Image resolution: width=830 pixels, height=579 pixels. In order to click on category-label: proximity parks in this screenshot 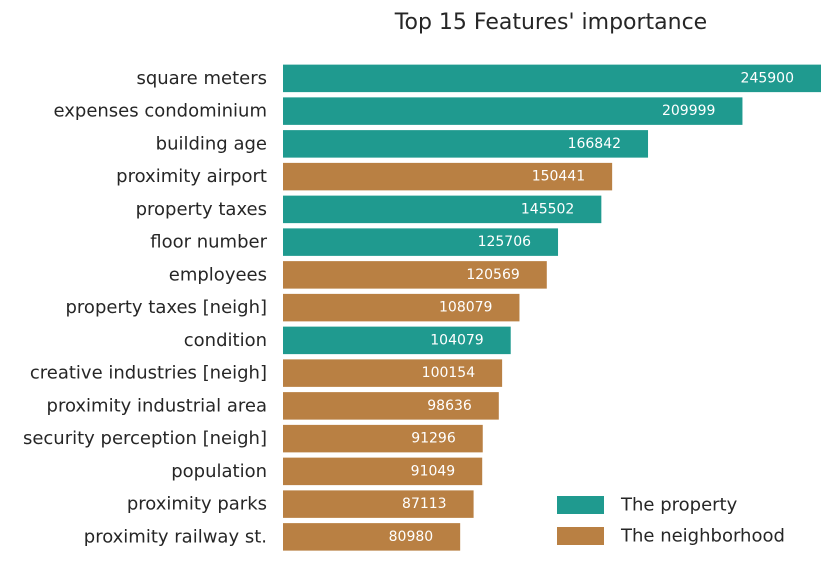, I will do `click(197, 504)`.